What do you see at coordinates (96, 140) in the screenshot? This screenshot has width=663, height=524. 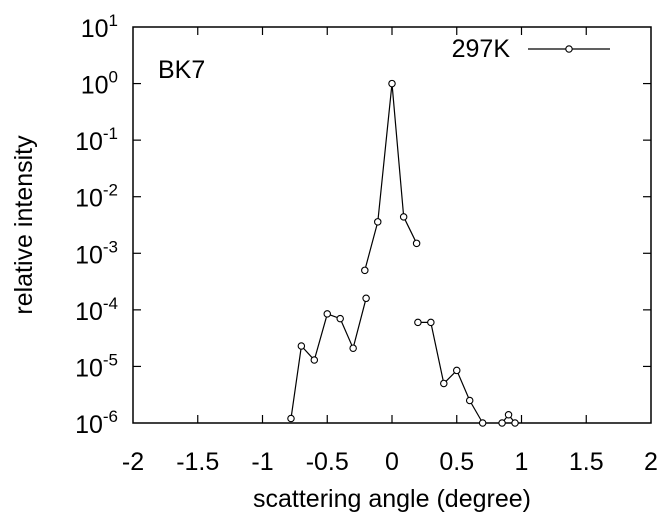 I see `y-tick-label: 10⁻¹` at bounding box center [96, 140].